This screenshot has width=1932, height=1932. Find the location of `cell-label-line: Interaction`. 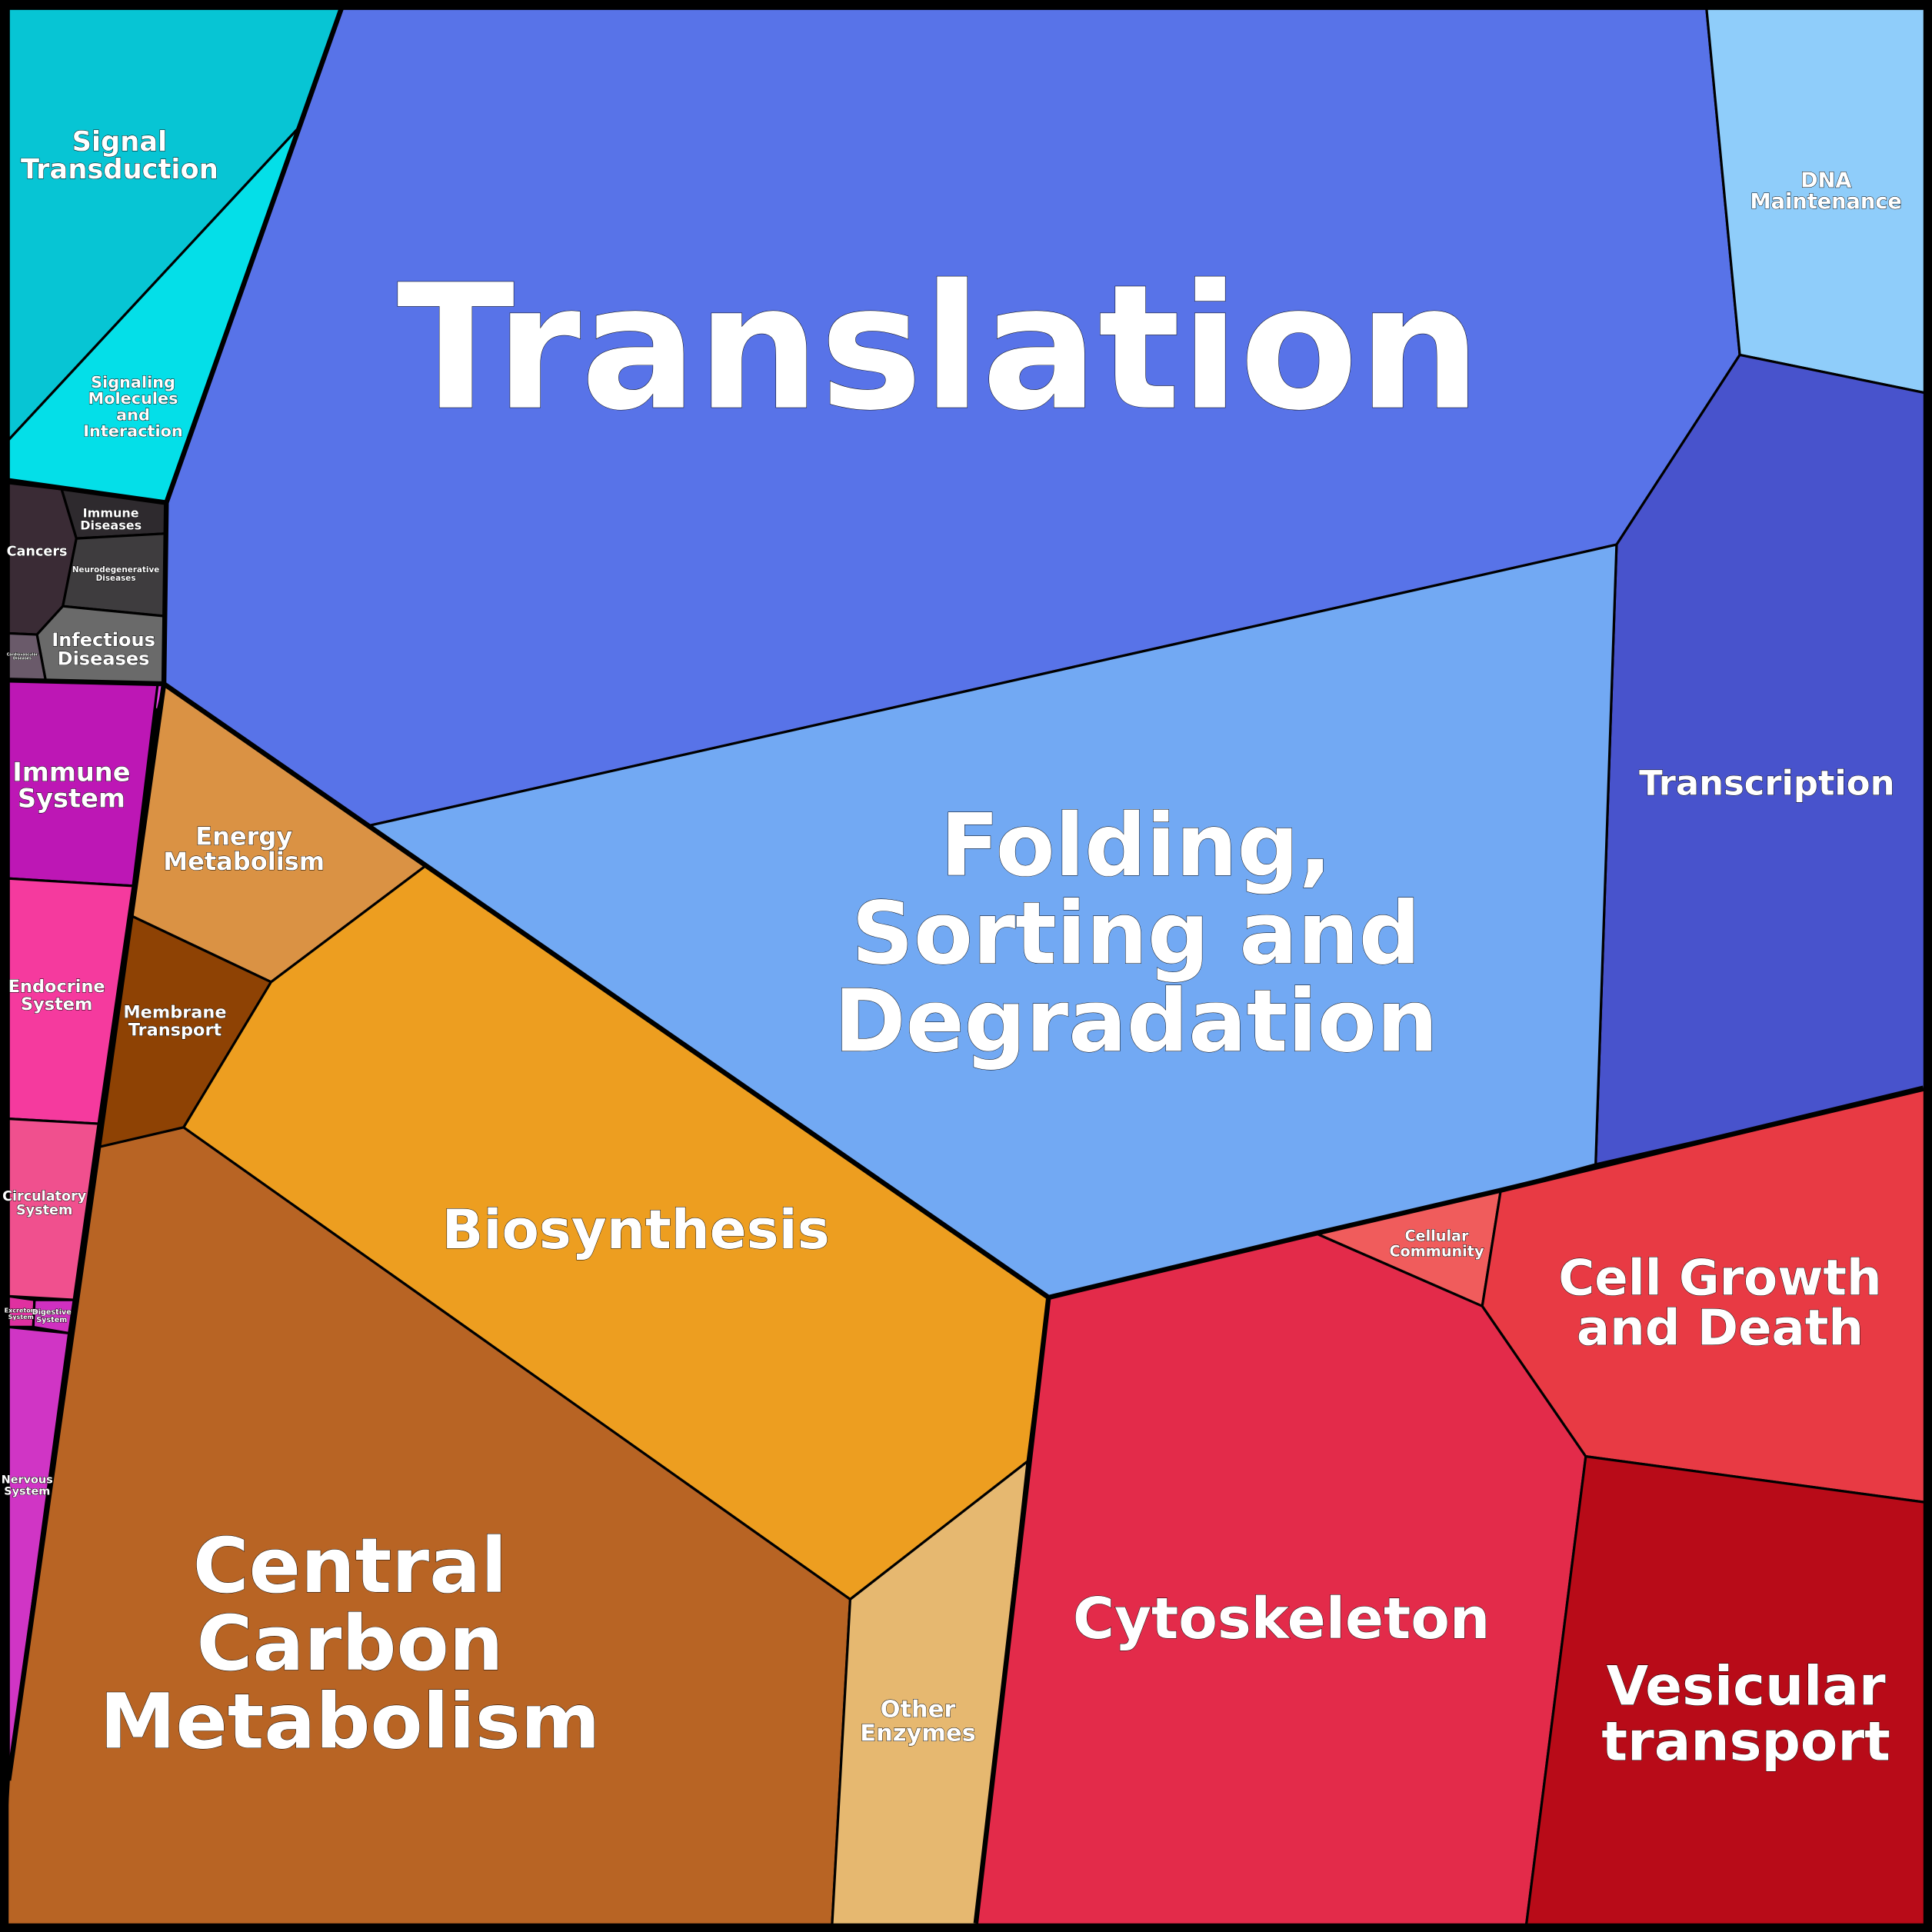

cell-label-line: Interaction is located at coordinates (132, 431).